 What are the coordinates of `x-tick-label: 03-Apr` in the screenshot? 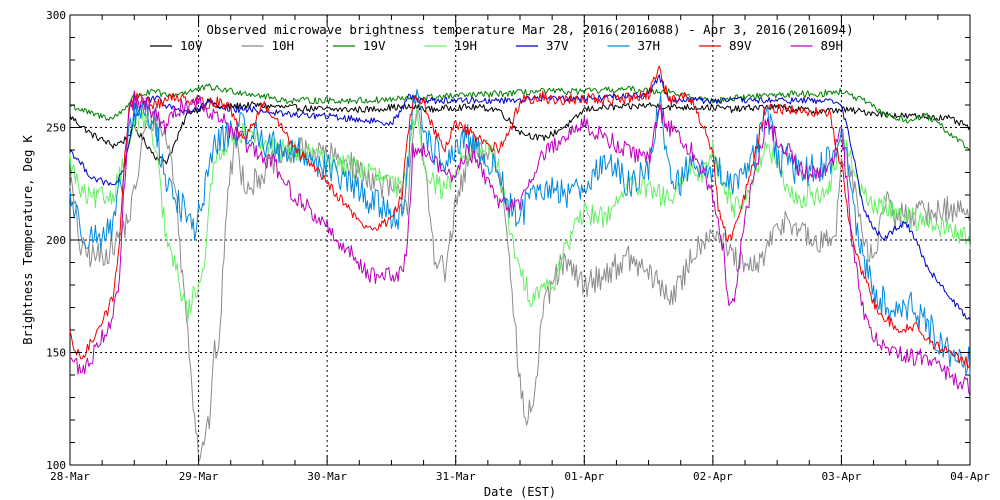 It's located at (842, 476).